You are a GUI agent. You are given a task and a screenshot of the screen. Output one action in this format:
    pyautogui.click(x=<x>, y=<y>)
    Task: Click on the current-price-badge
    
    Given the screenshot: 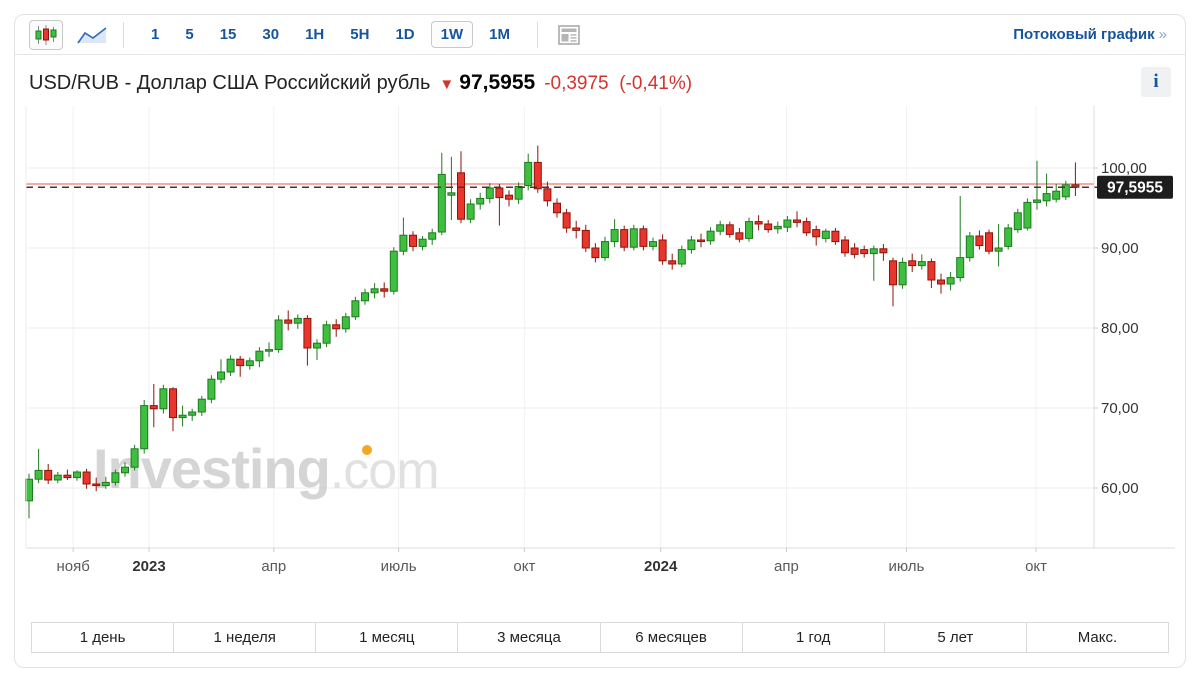 What is the action you would take?
    pyautogui.click(x=1135, y=187)
    